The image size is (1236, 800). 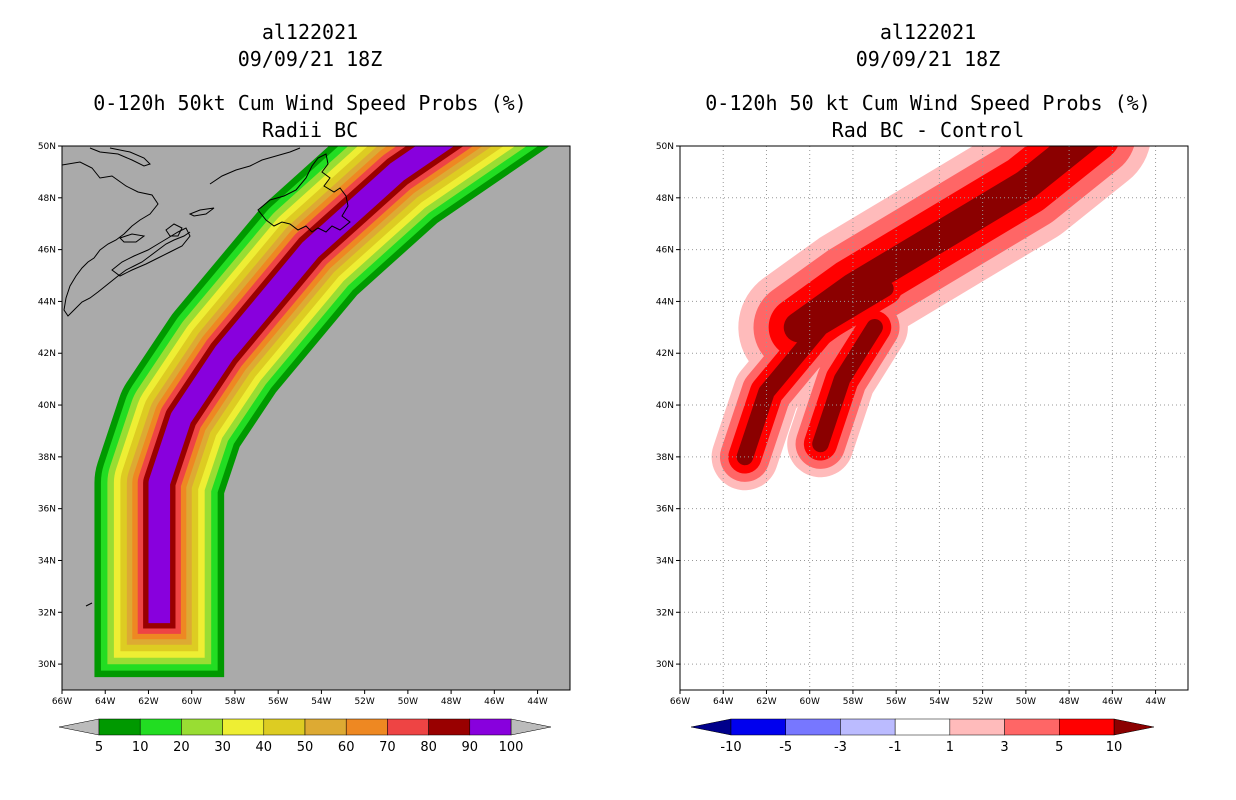 I want to click on x-tick-label: 46W, so click(x=1112, y=702).